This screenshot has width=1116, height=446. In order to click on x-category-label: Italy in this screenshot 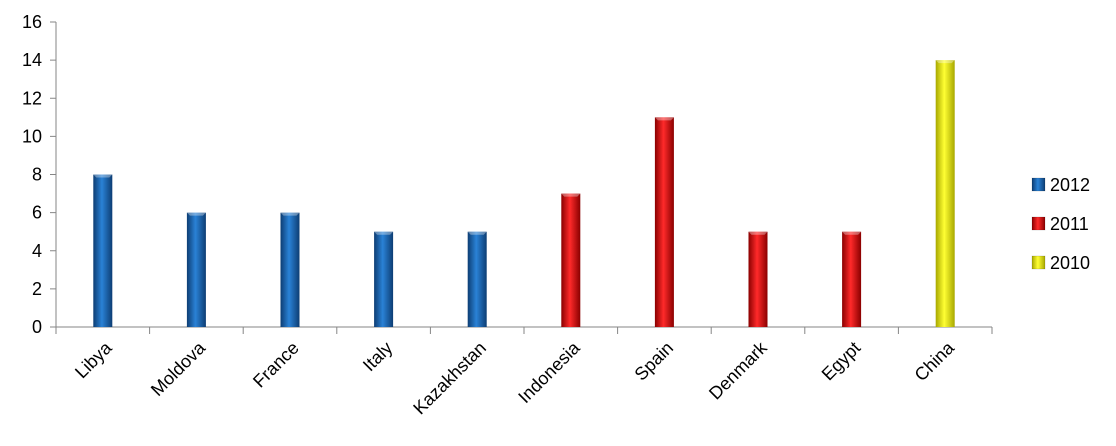, I will do `click(377, 356)`.